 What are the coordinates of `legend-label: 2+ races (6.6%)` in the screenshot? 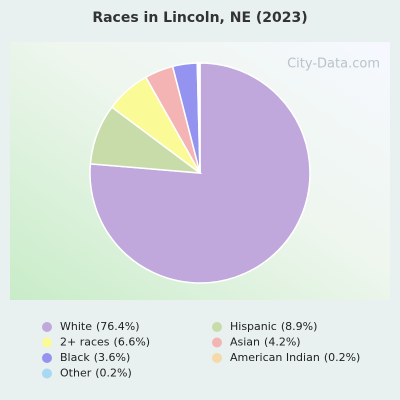 It's located at (105, 342).